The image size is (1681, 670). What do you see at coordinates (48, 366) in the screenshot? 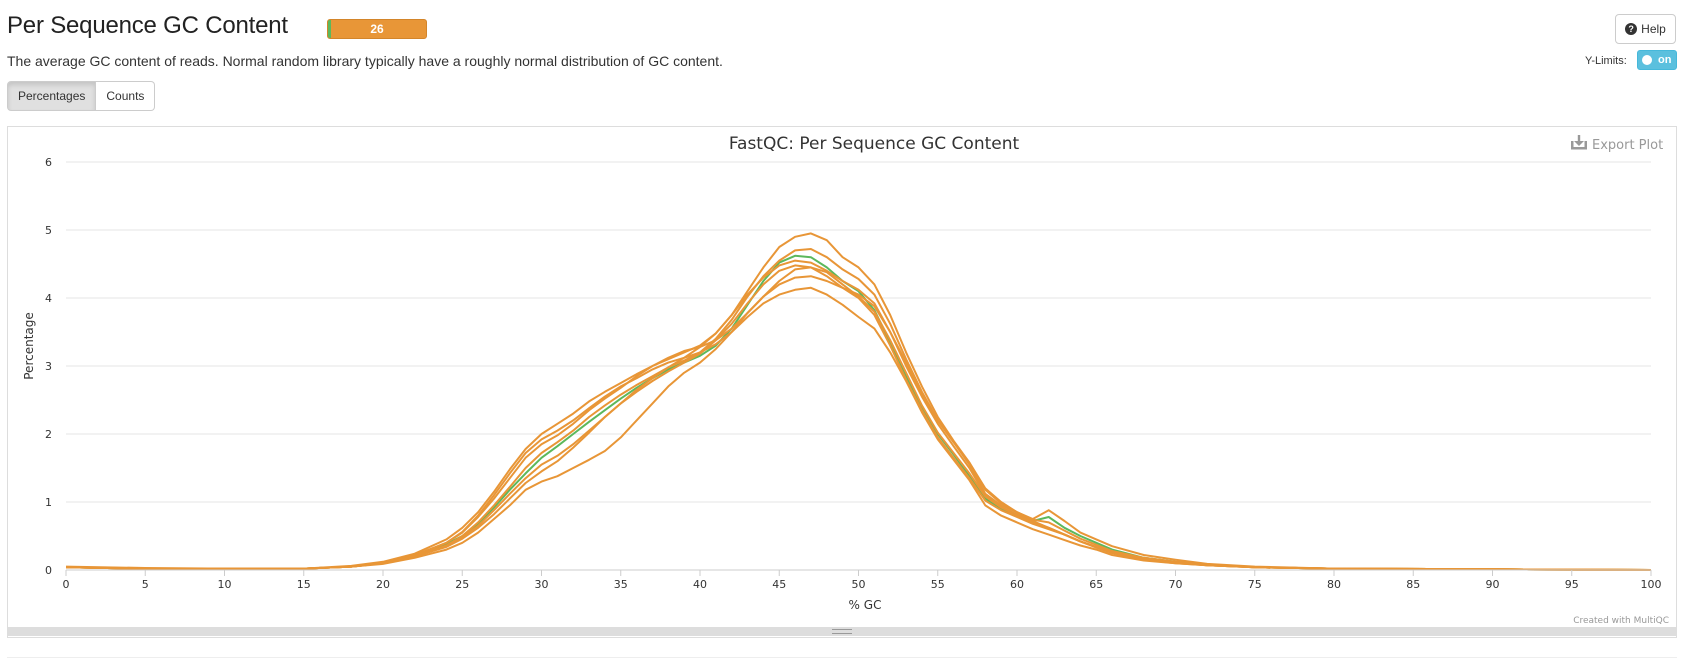
I see `y-tick-label: 3` at bounding box center [48, 366].